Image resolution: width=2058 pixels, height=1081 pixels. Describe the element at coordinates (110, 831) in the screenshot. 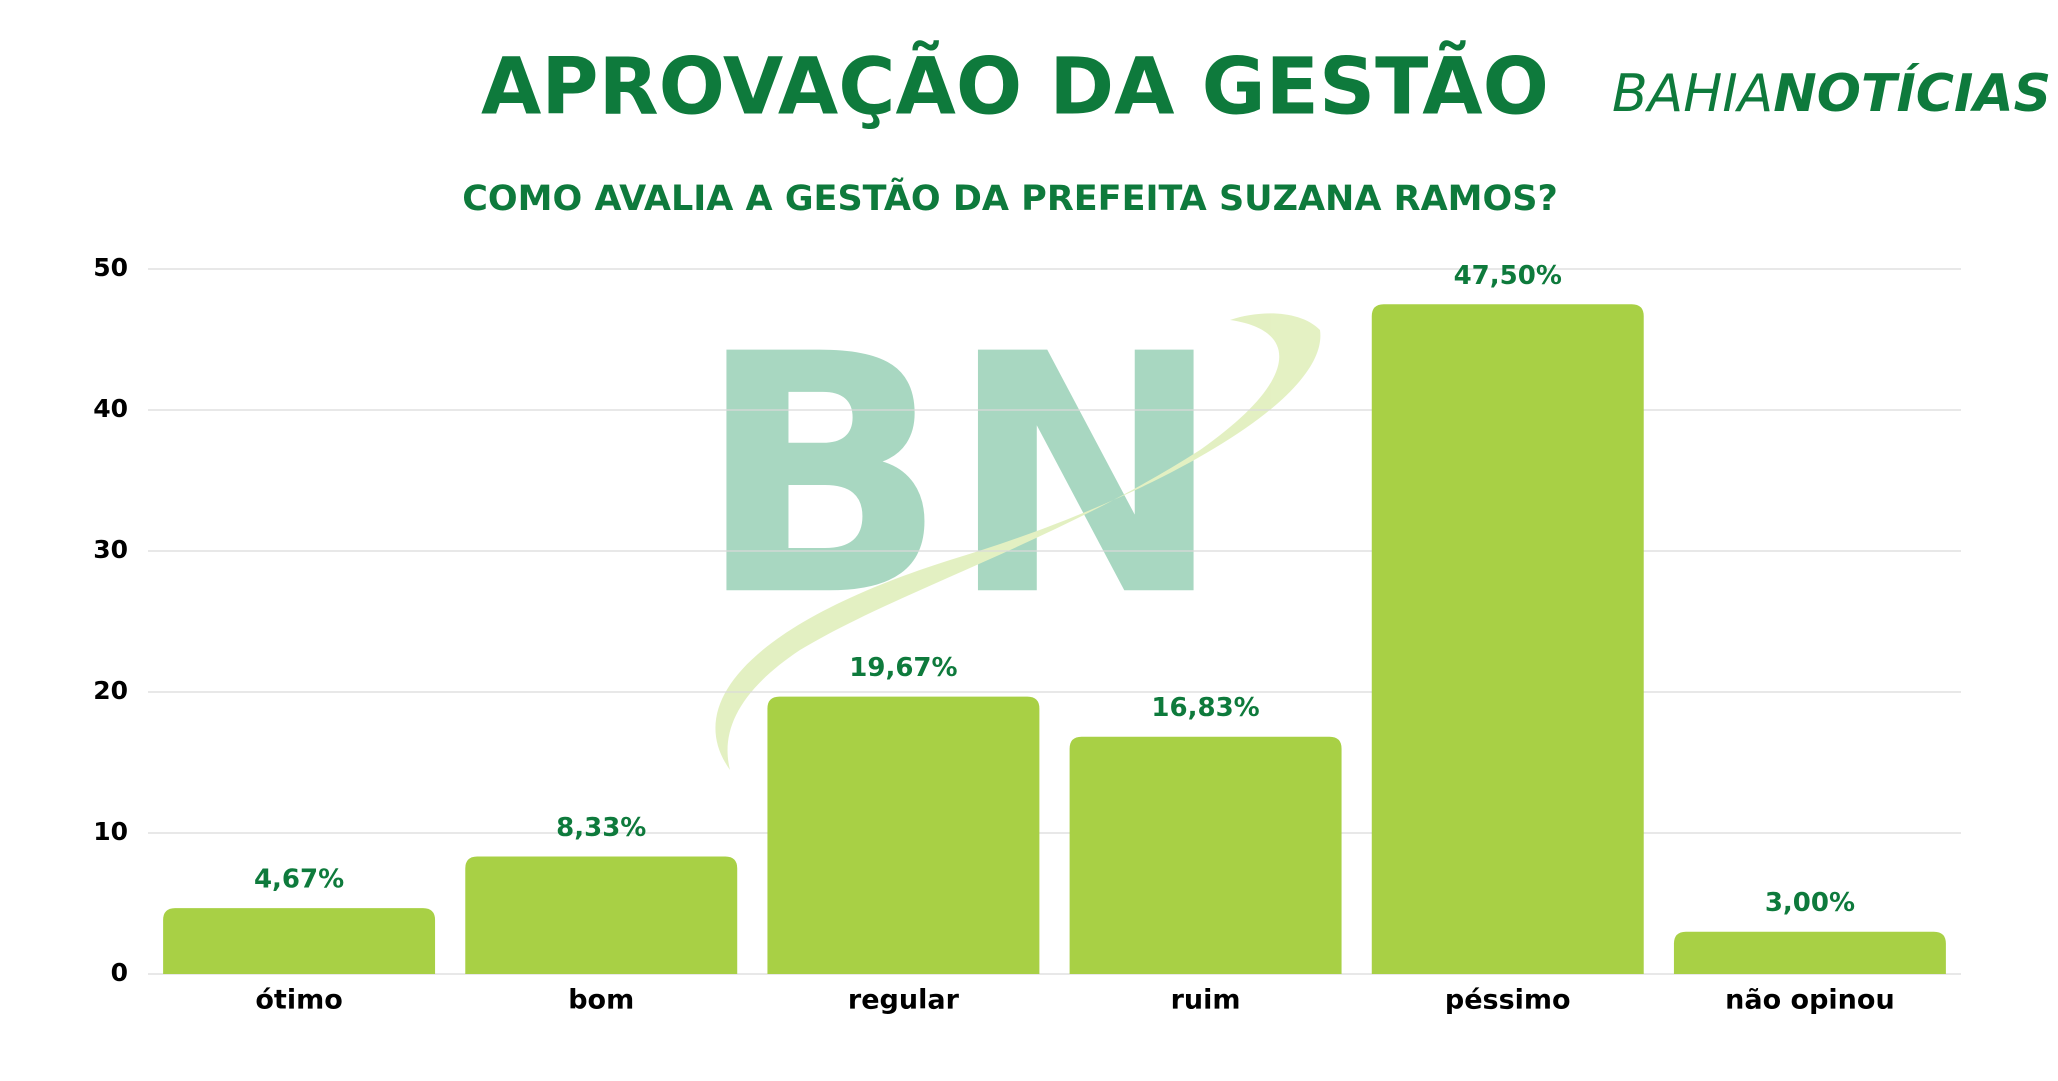

I see `y-tick-label: 10` at that location.